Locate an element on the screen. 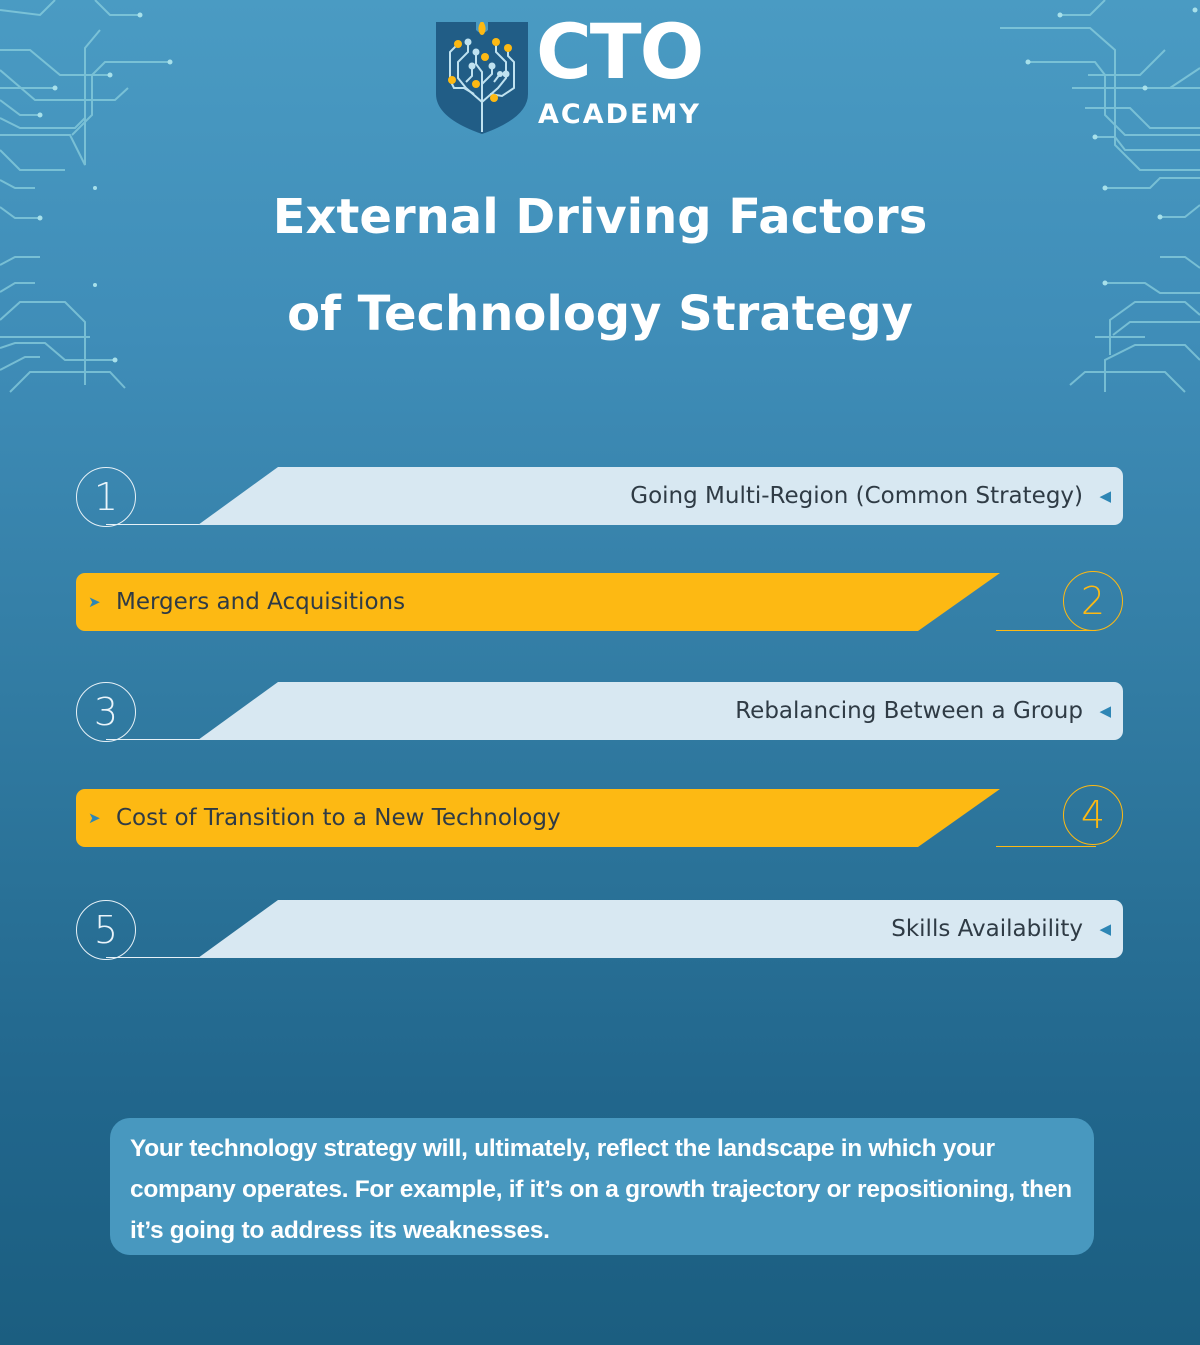 The height and width of the screenshot is (1345, 1200). logo-text-cto: CTO is located at coordinates (620, 51).